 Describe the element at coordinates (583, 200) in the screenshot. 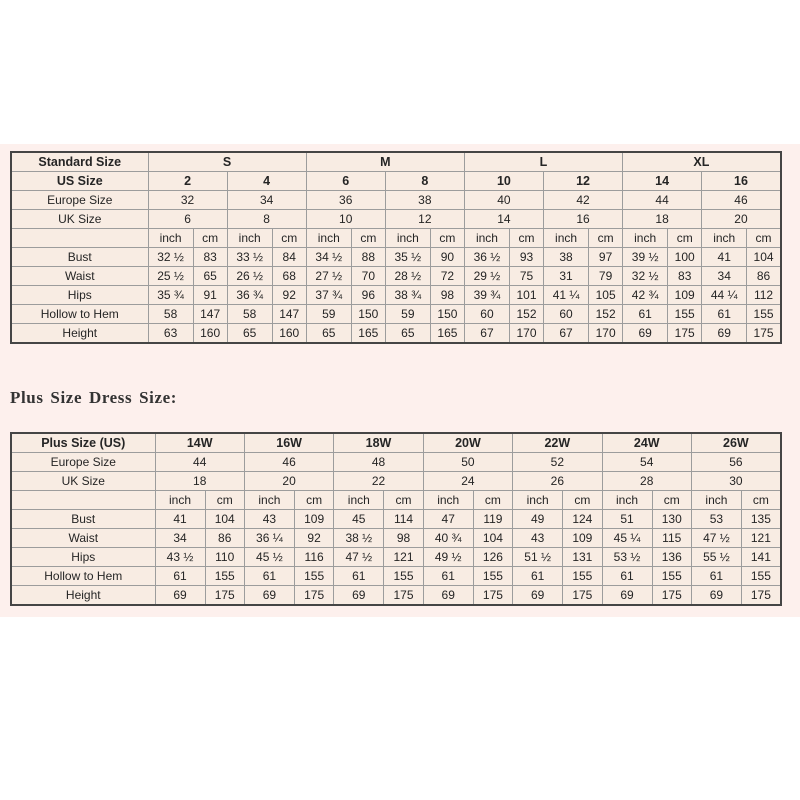

I see `value-cell: 42` at that location.